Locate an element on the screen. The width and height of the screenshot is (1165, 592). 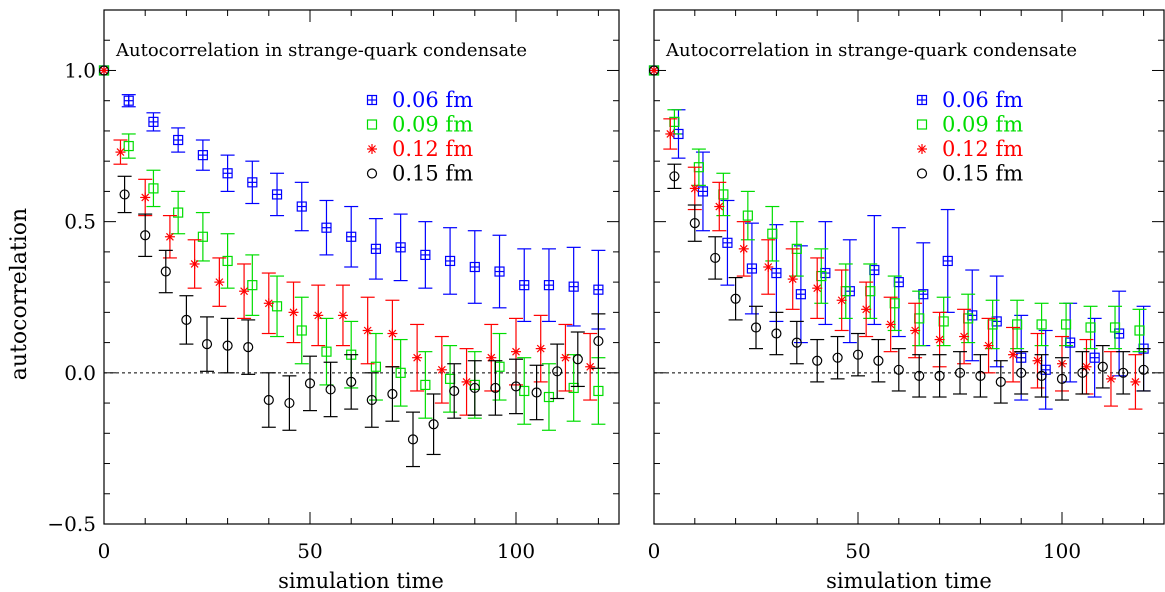
x-tick-label: 0 is located at coordinates (104, 551).